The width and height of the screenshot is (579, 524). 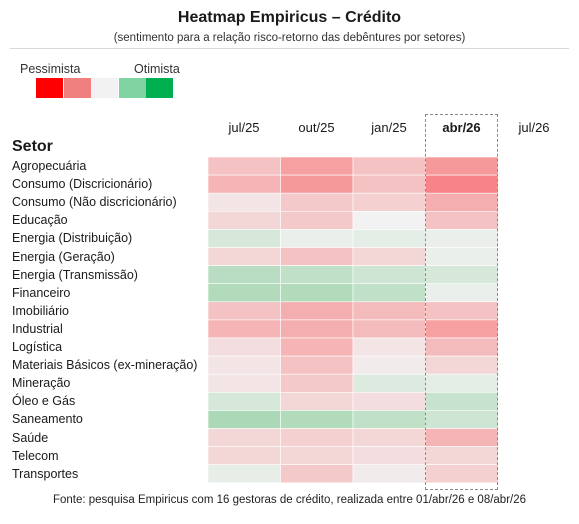 What do you see at coordinates (40, 310) in the screenshot?
I see `row-label: Imobiliário` at bounding box center [40, 310].